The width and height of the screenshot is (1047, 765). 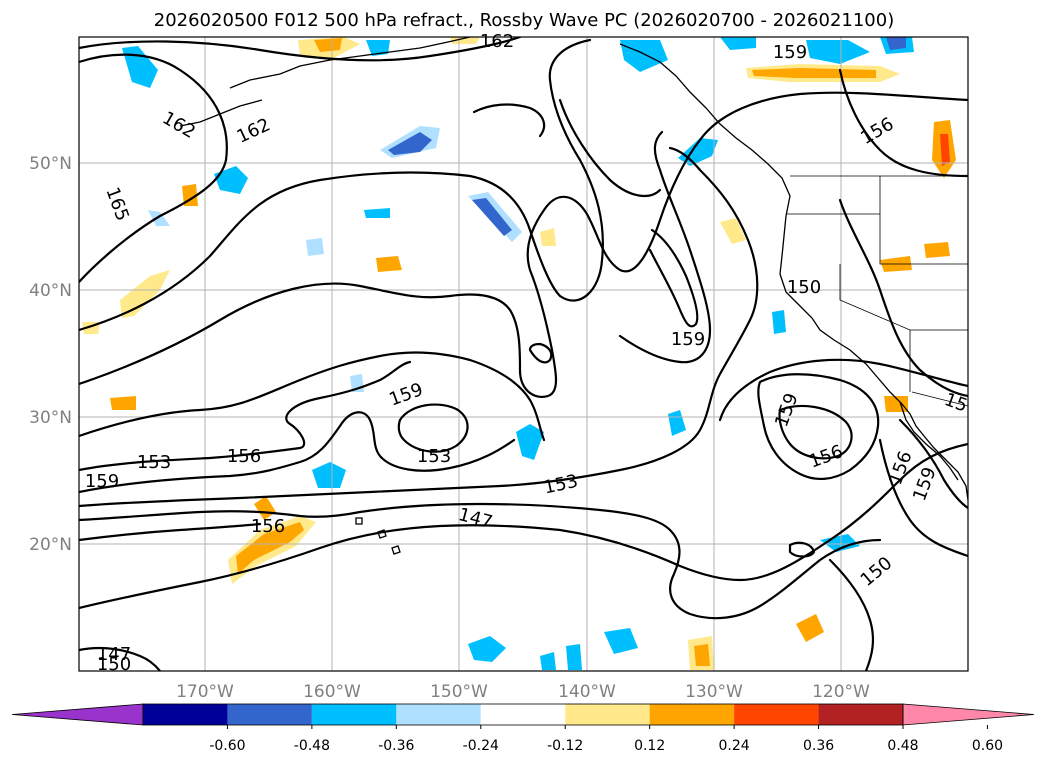 I want to click on lon-tick-label: 130°W, so click(x=714, y=692).